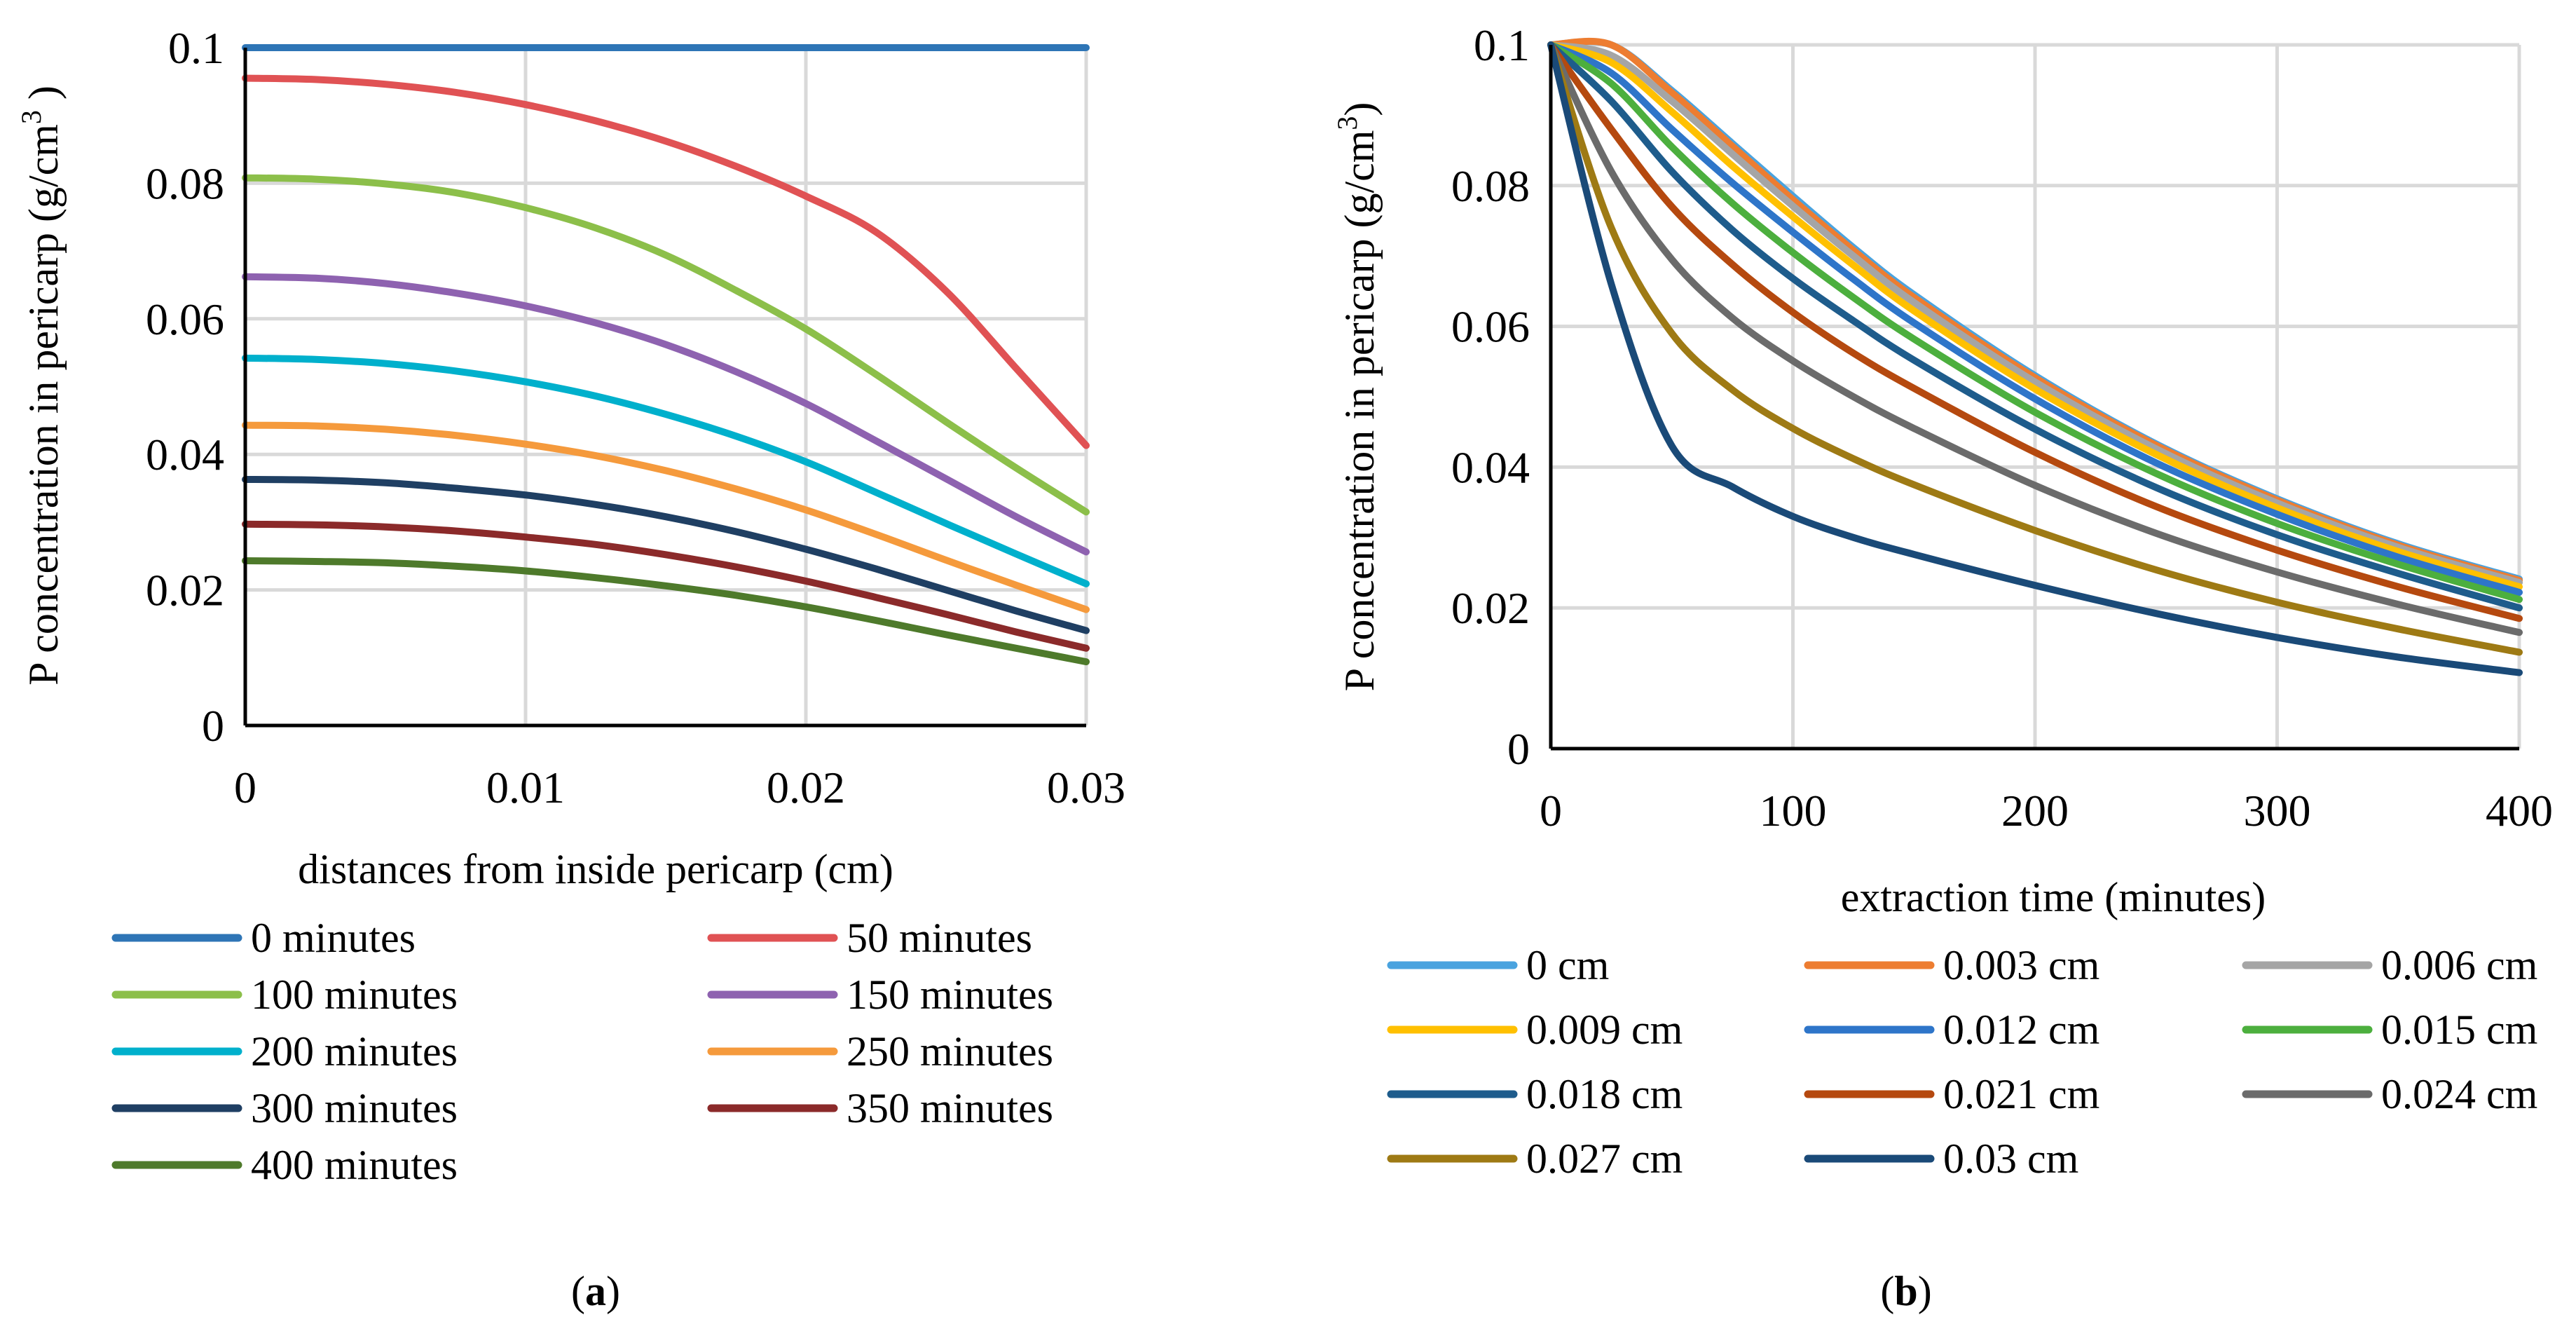 The width and height of the screenshot is (2576, 1329). Describe the element at coordinates (1357, 397) in the screenshot. I see `chart-b-y-axis-title: P concentration in pericarp (g/cm3)` at that location.